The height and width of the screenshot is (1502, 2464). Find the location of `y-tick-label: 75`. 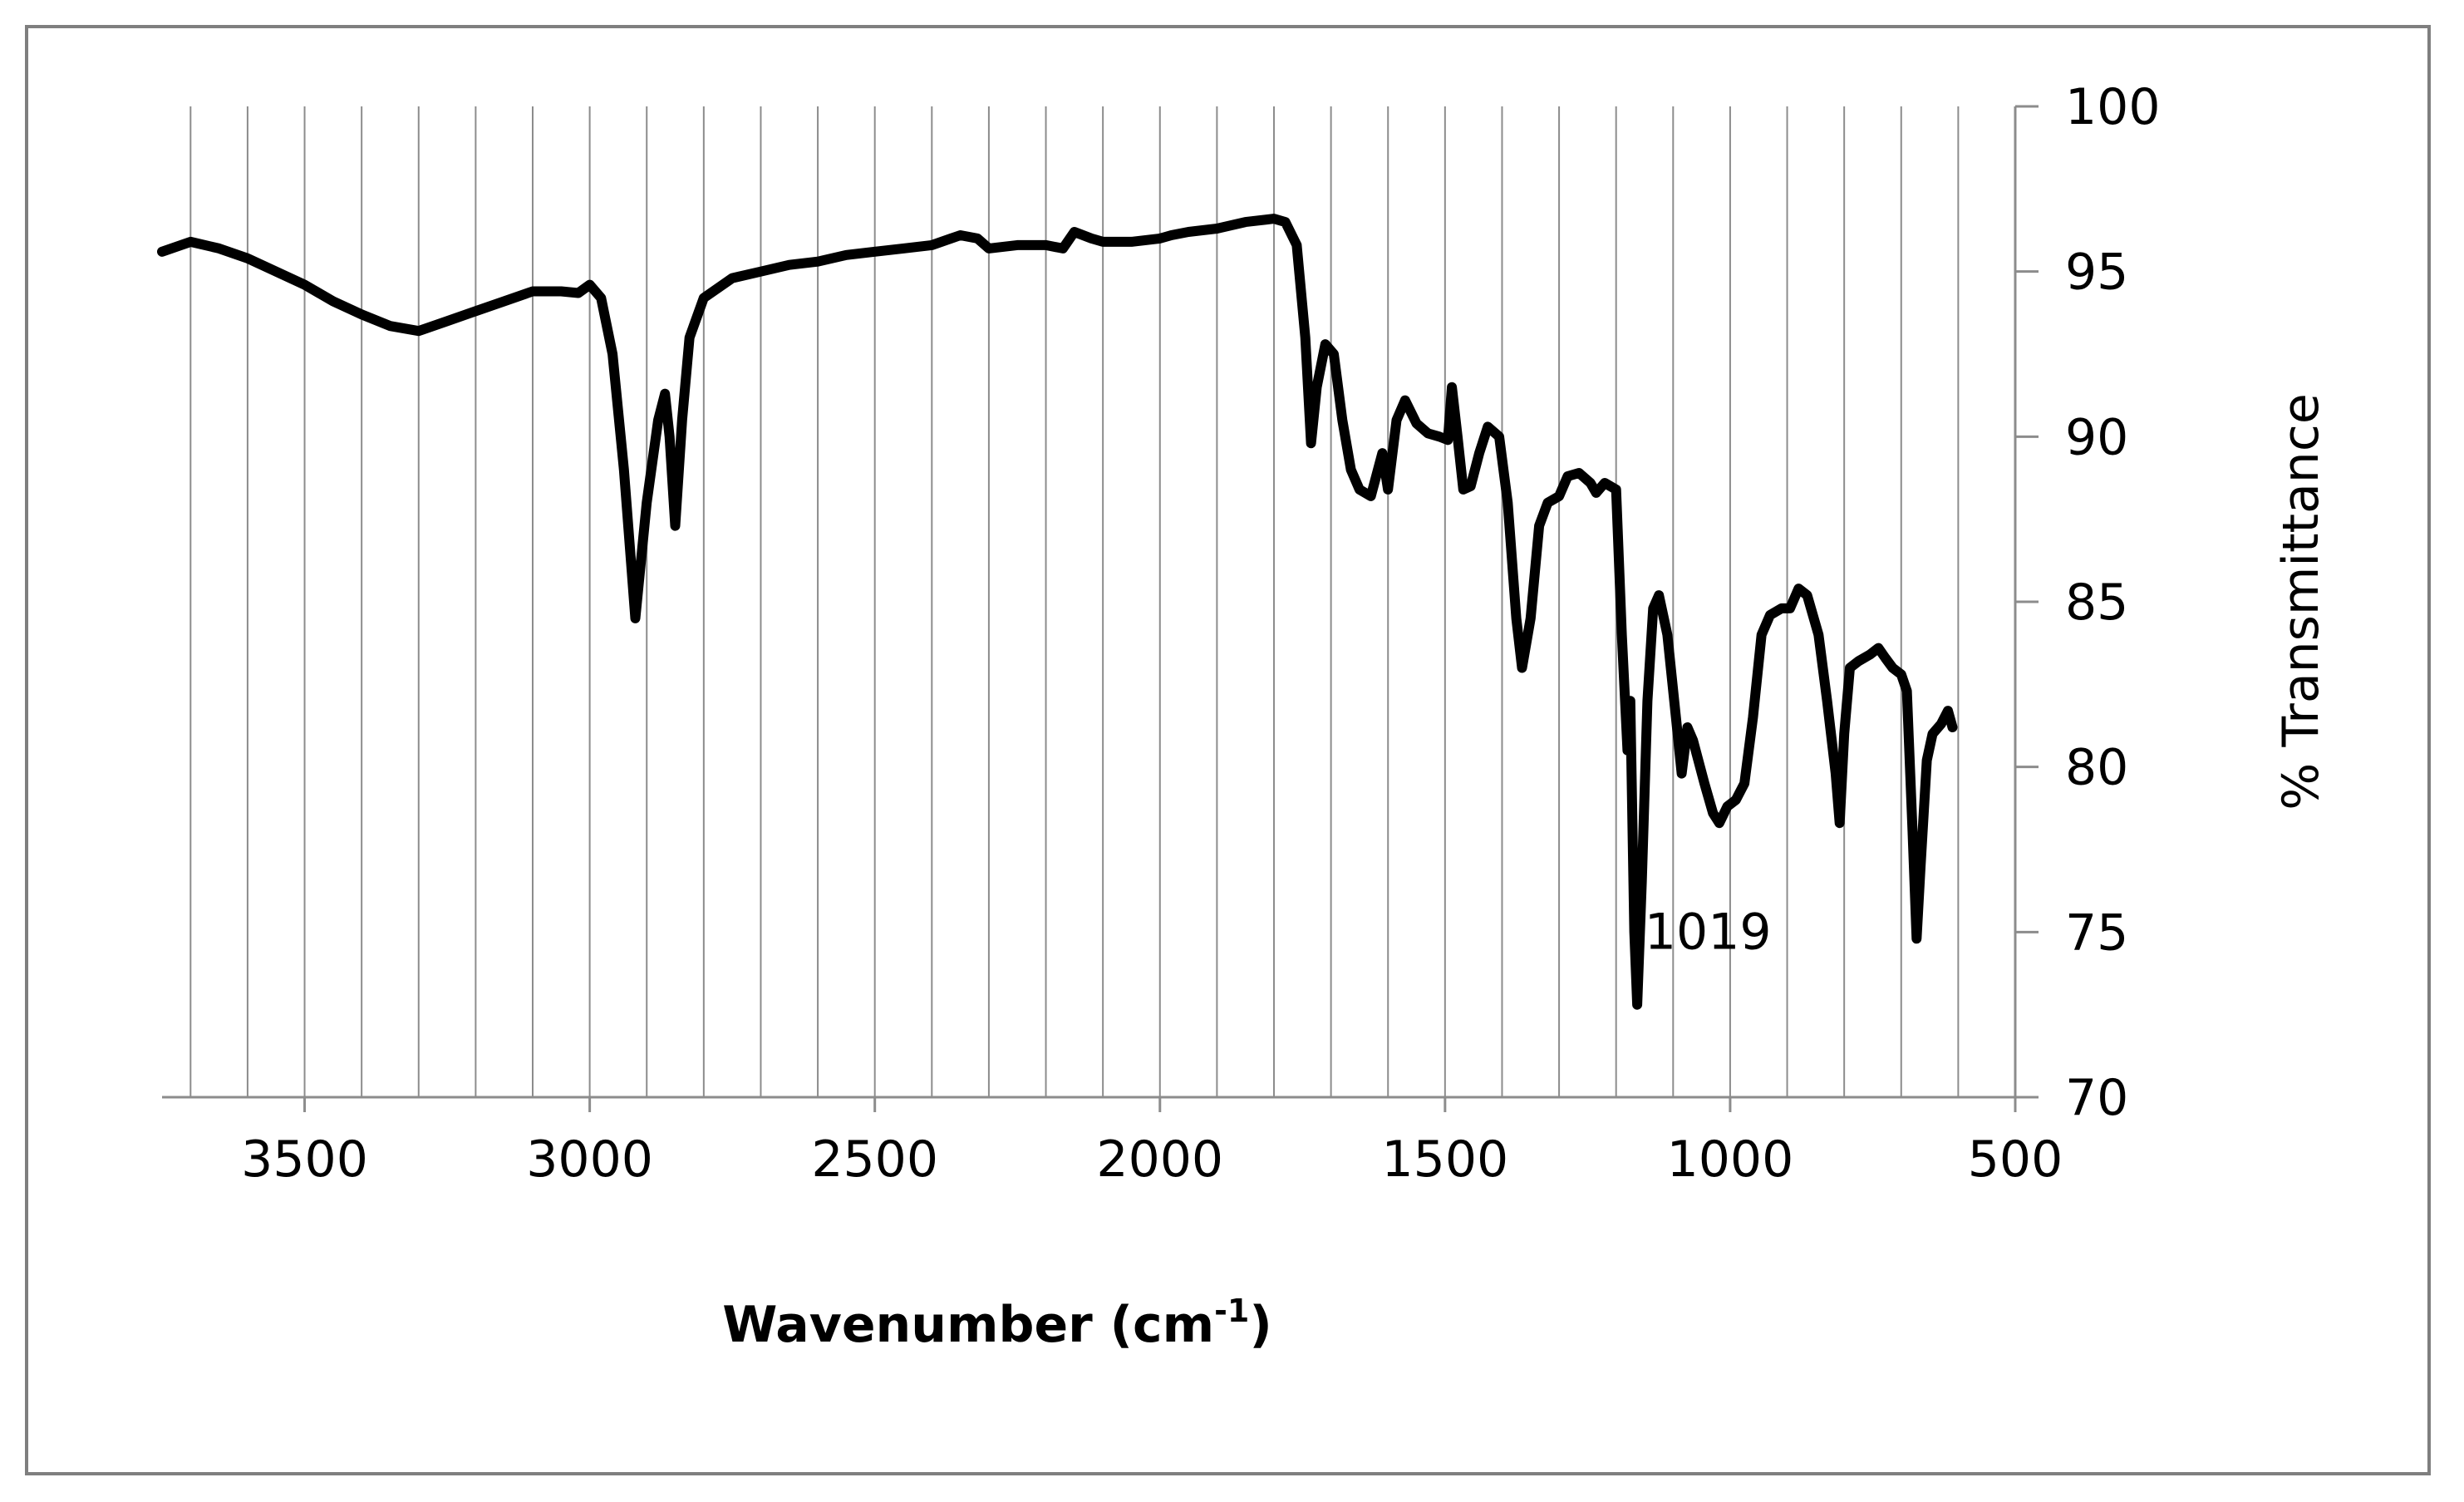

y-tick-label: 75 is located at coordinates (2096, 933).